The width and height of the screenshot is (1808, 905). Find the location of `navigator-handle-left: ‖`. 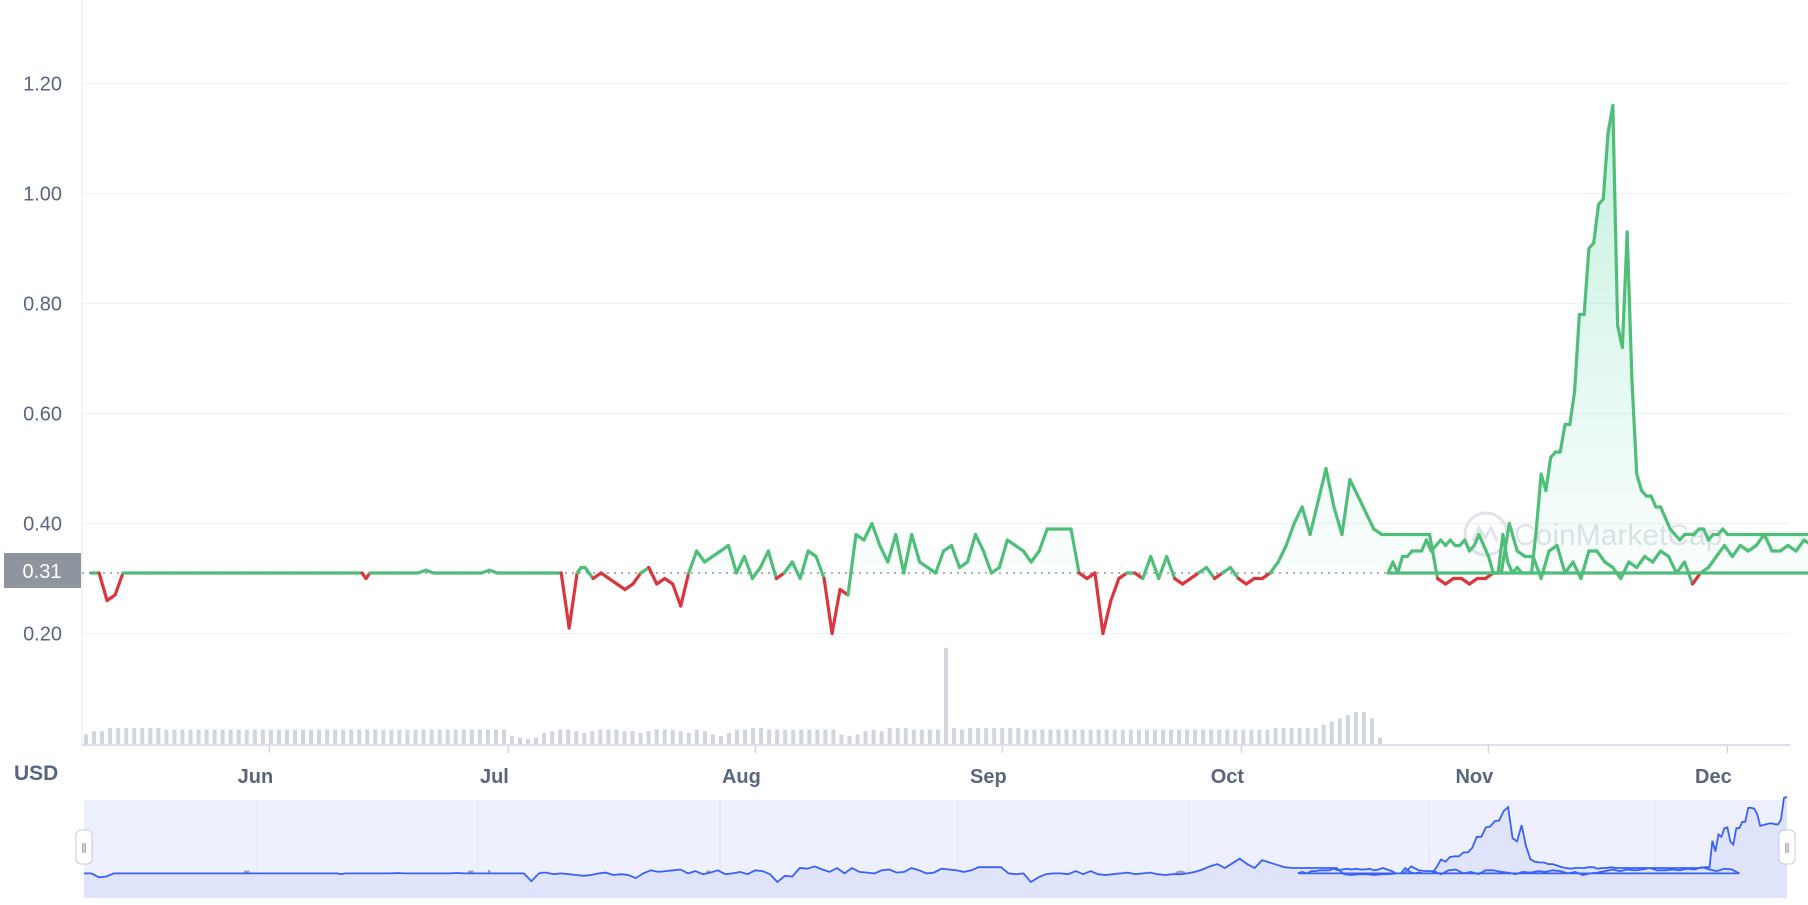

navigator-handle-left: ‖ is located at coordinates (84, 847).